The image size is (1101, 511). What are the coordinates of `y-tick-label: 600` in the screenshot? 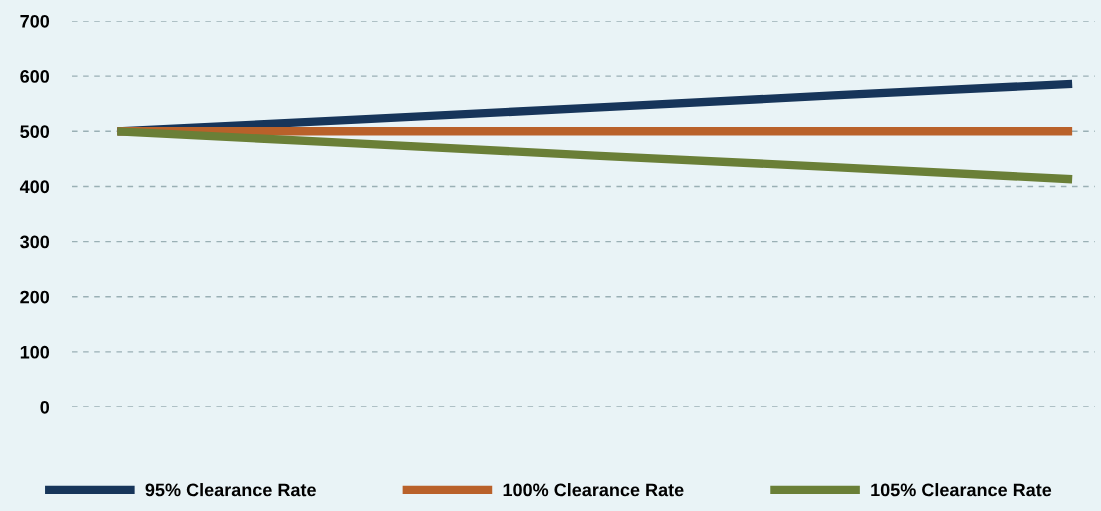 It's located at (35, 76).